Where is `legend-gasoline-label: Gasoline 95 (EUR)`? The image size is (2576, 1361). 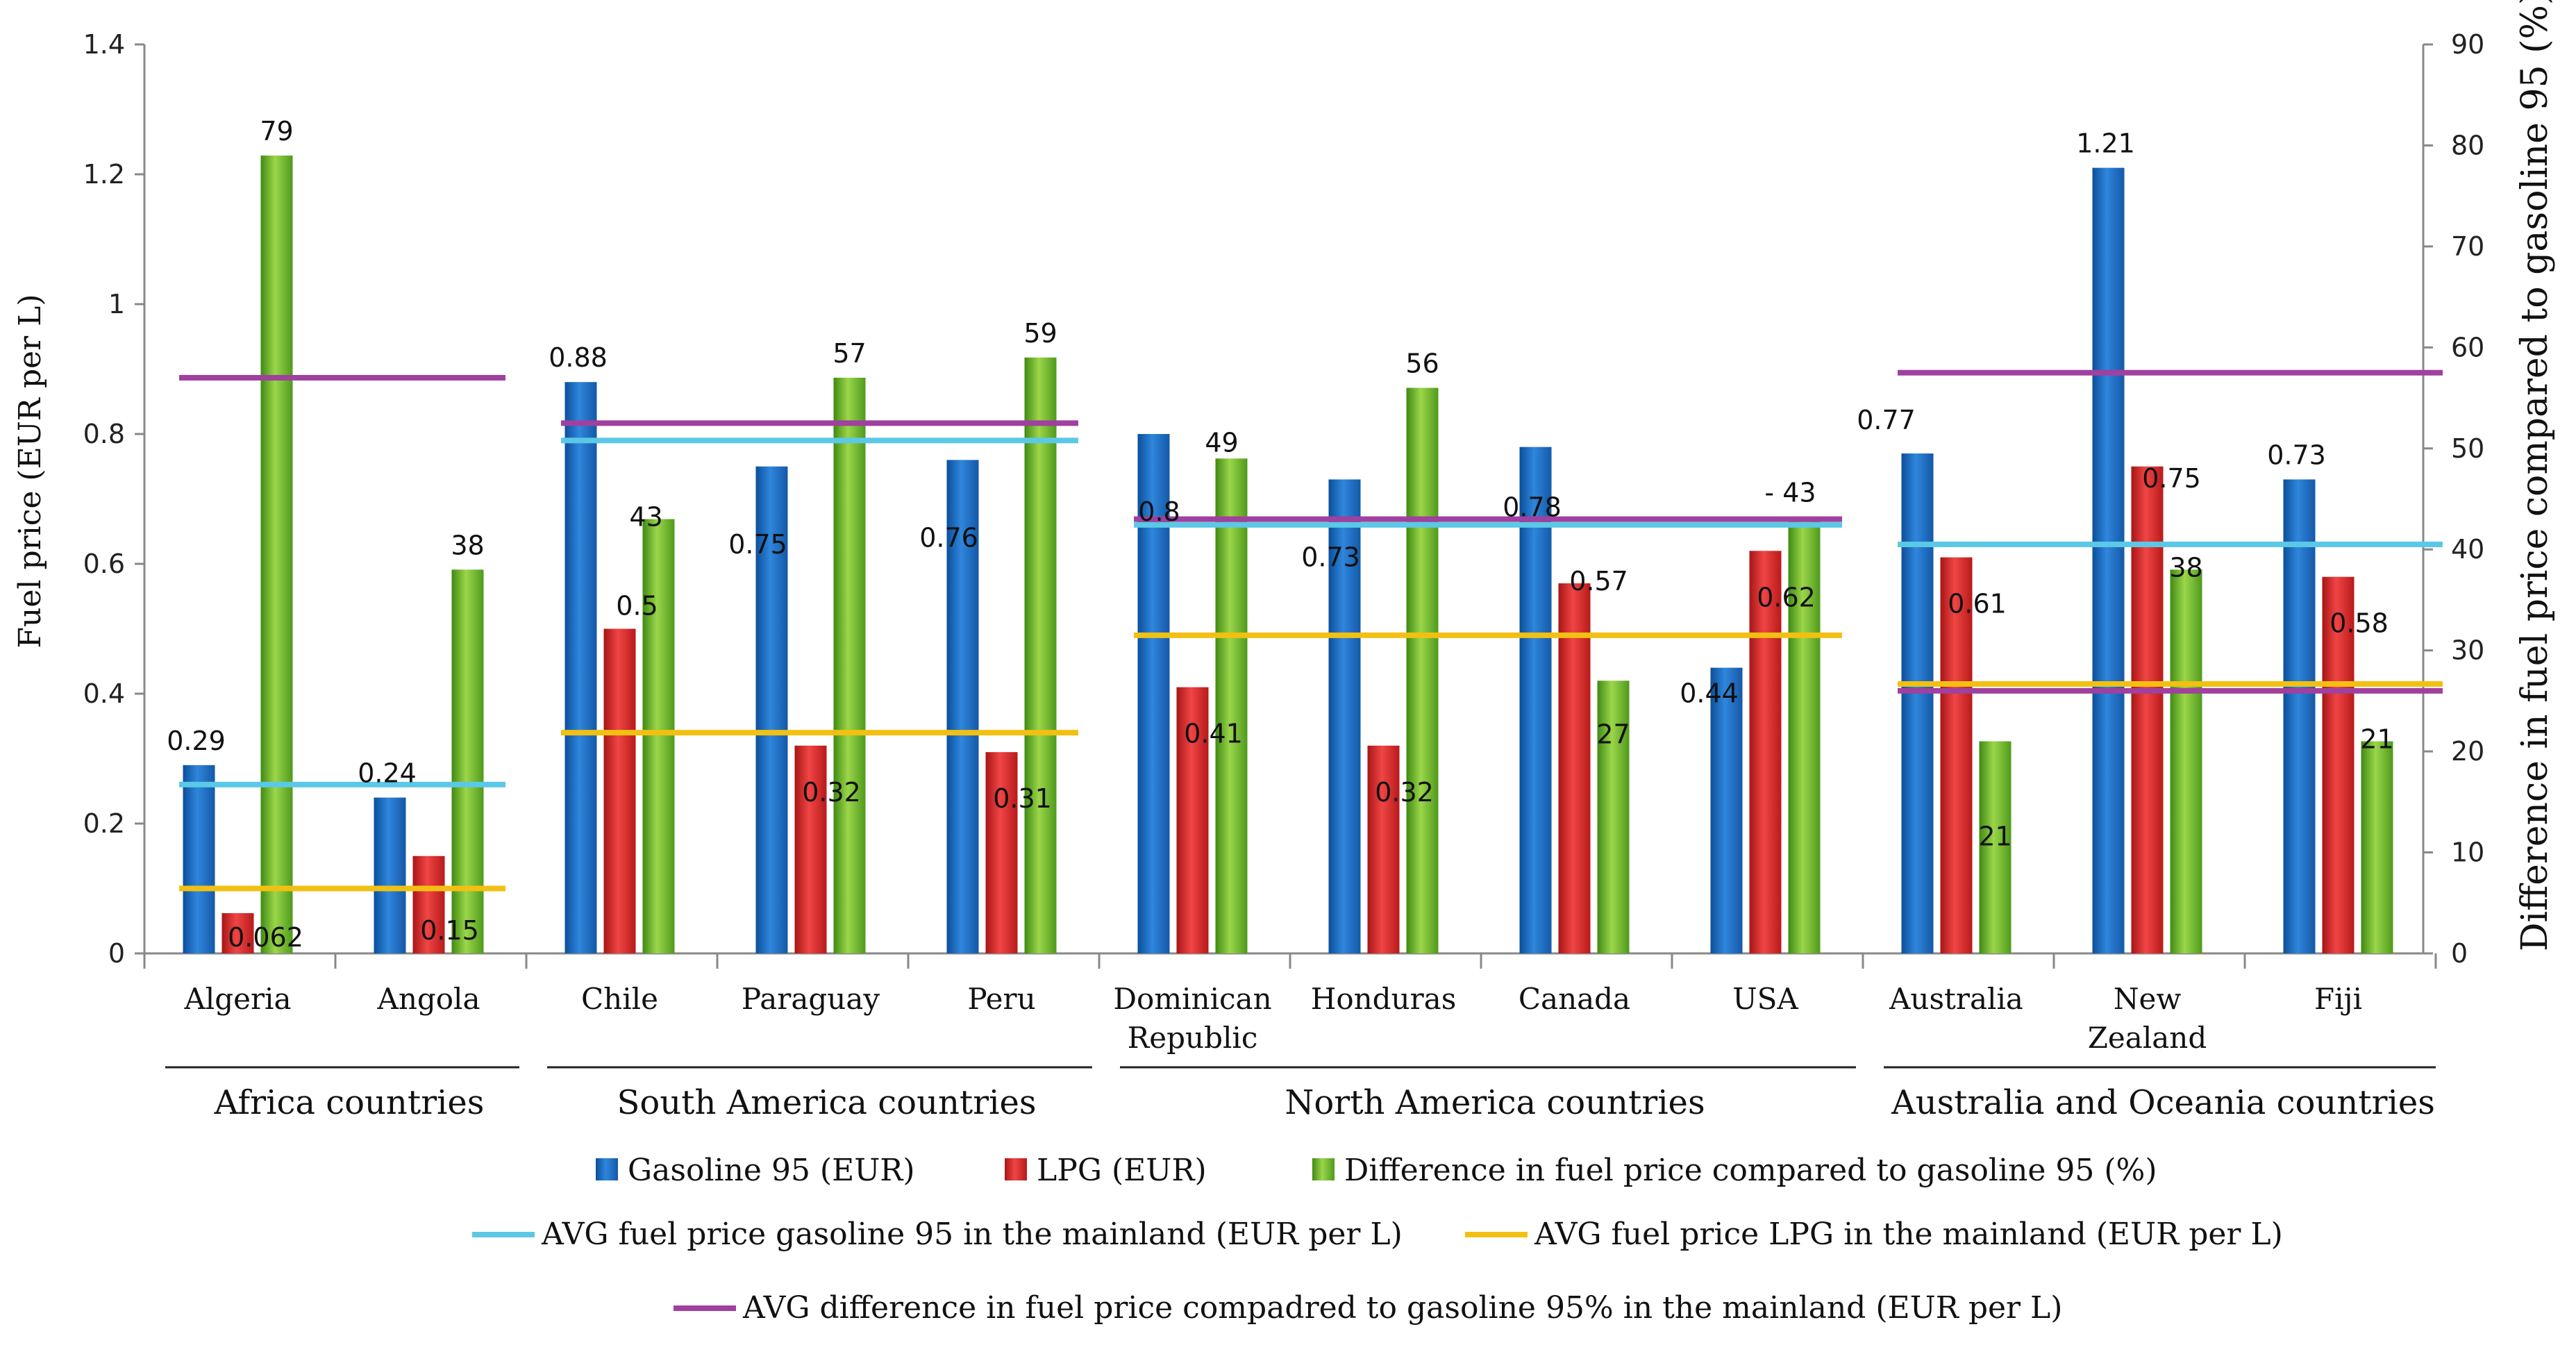 legend-gasoline-label: Gasoline 95 (EUR) is located at coordinates (771, 1170).